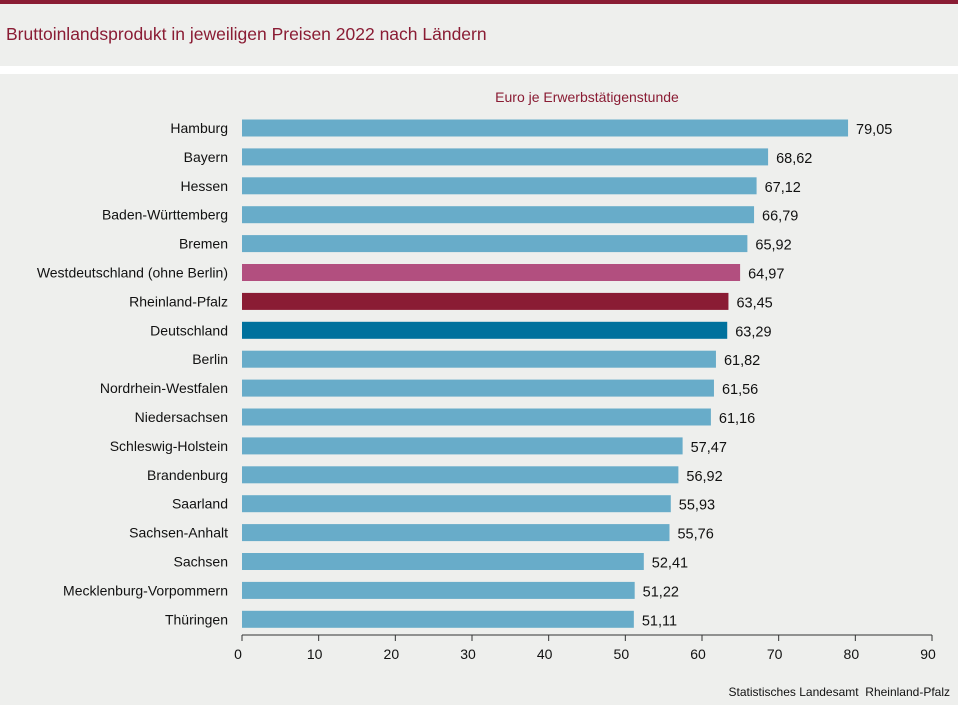 Image resolution: width=958 pixels, height=705 pixels. What do you see at coordinates (476, 417) in the screenshot?
I see `bar-niedersachsen` at bounding box center [476, 417].